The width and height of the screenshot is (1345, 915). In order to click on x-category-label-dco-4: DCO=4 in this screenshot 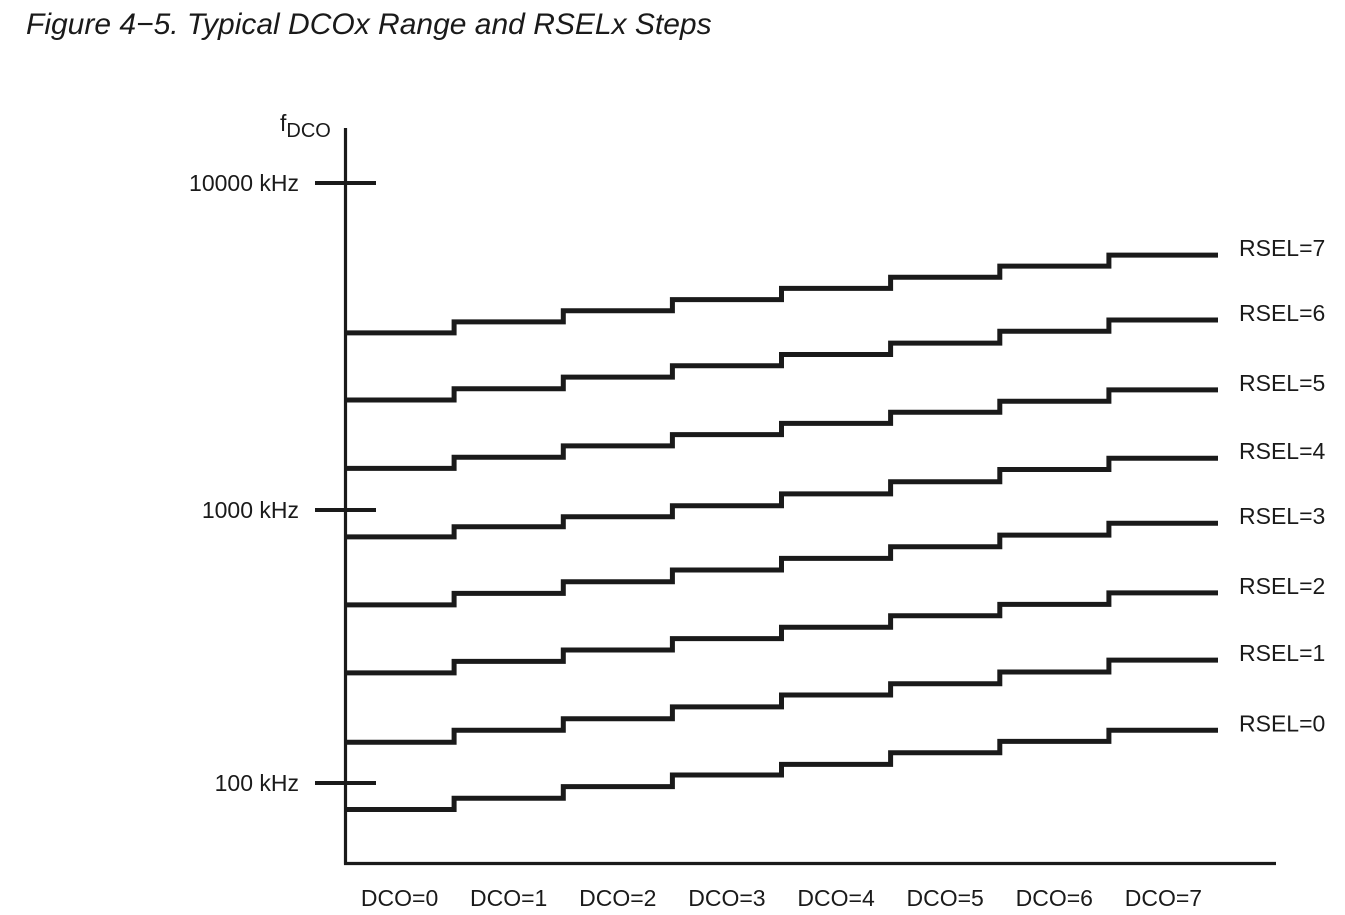, I will do `click(836, 898)`.